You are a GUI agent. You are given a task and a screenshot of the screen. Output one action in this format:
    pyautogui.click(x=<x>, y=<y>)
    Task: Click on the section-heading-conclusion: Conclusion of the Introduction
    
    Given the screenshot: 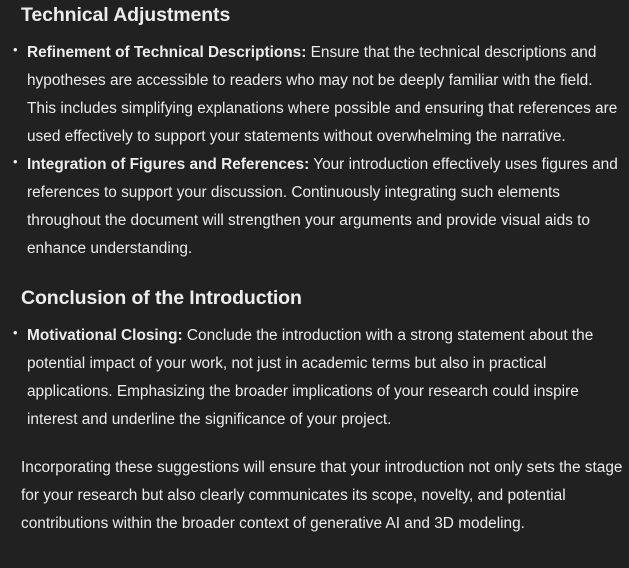 What is the action you would take?
    pyautogui.click(x=161, y=298)
    